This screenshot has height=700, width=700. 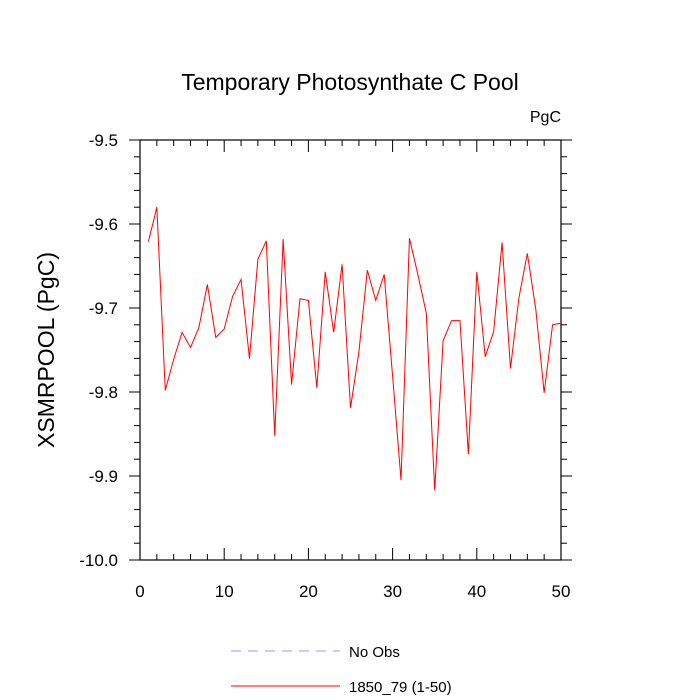 What do you see at coordinates (224, 591) in the screenshot?
I see `x-tick-label: 10` at bounding box center [224, 591].